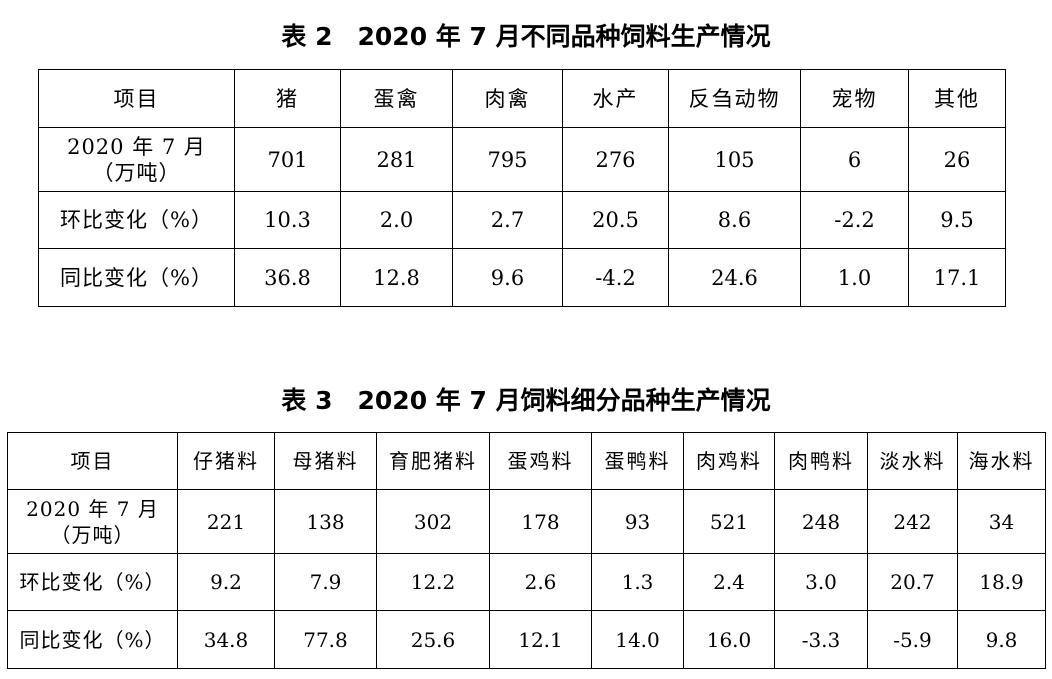  I want to click on table3-header-cell: 蛋鸡料, so click(540, 461).